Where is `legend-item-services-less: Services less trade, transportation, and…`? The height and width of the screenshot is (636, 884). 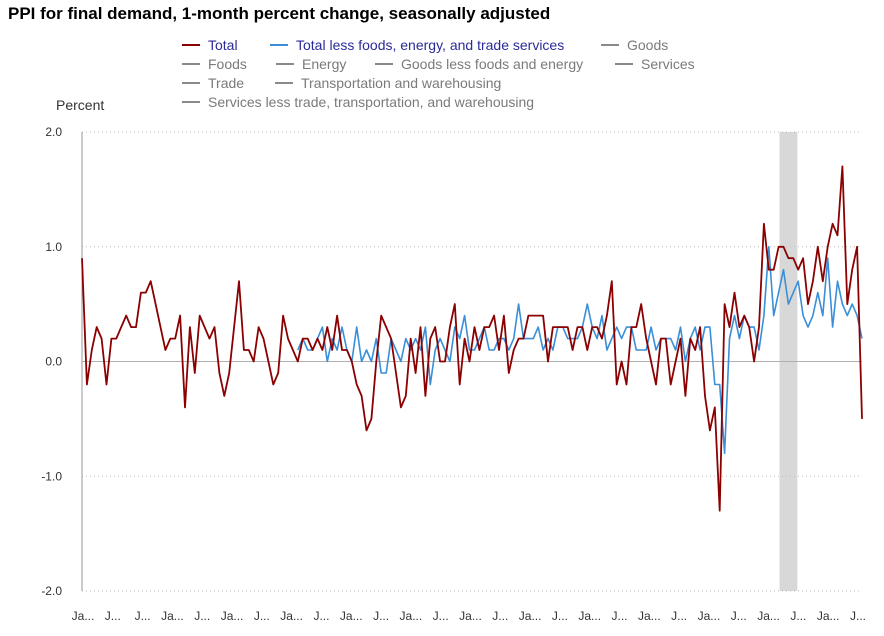
legend-item-services-less: Services less trade, transportation, and… is located at coordinates (358, 102).